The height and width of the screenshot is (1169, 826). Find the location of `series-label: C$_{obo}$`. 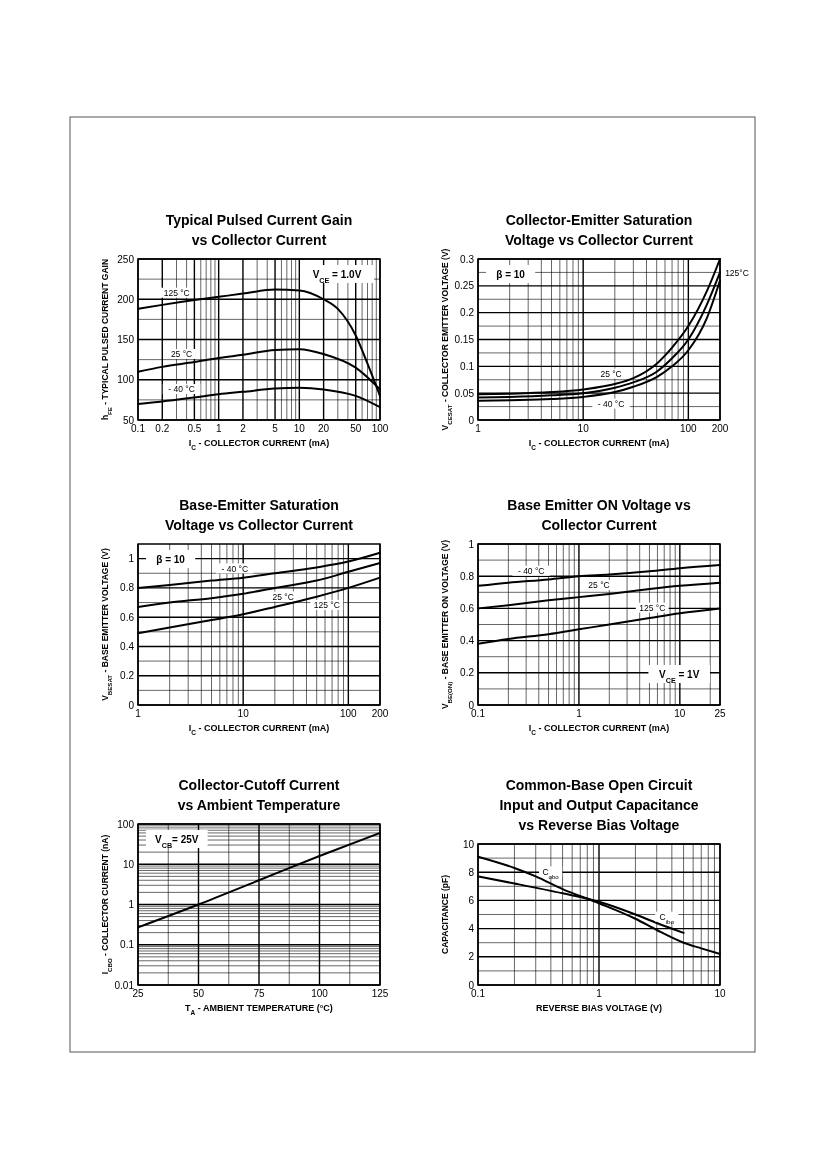

series-label: C$_{obo}$ is located at coordinates (551, 873).